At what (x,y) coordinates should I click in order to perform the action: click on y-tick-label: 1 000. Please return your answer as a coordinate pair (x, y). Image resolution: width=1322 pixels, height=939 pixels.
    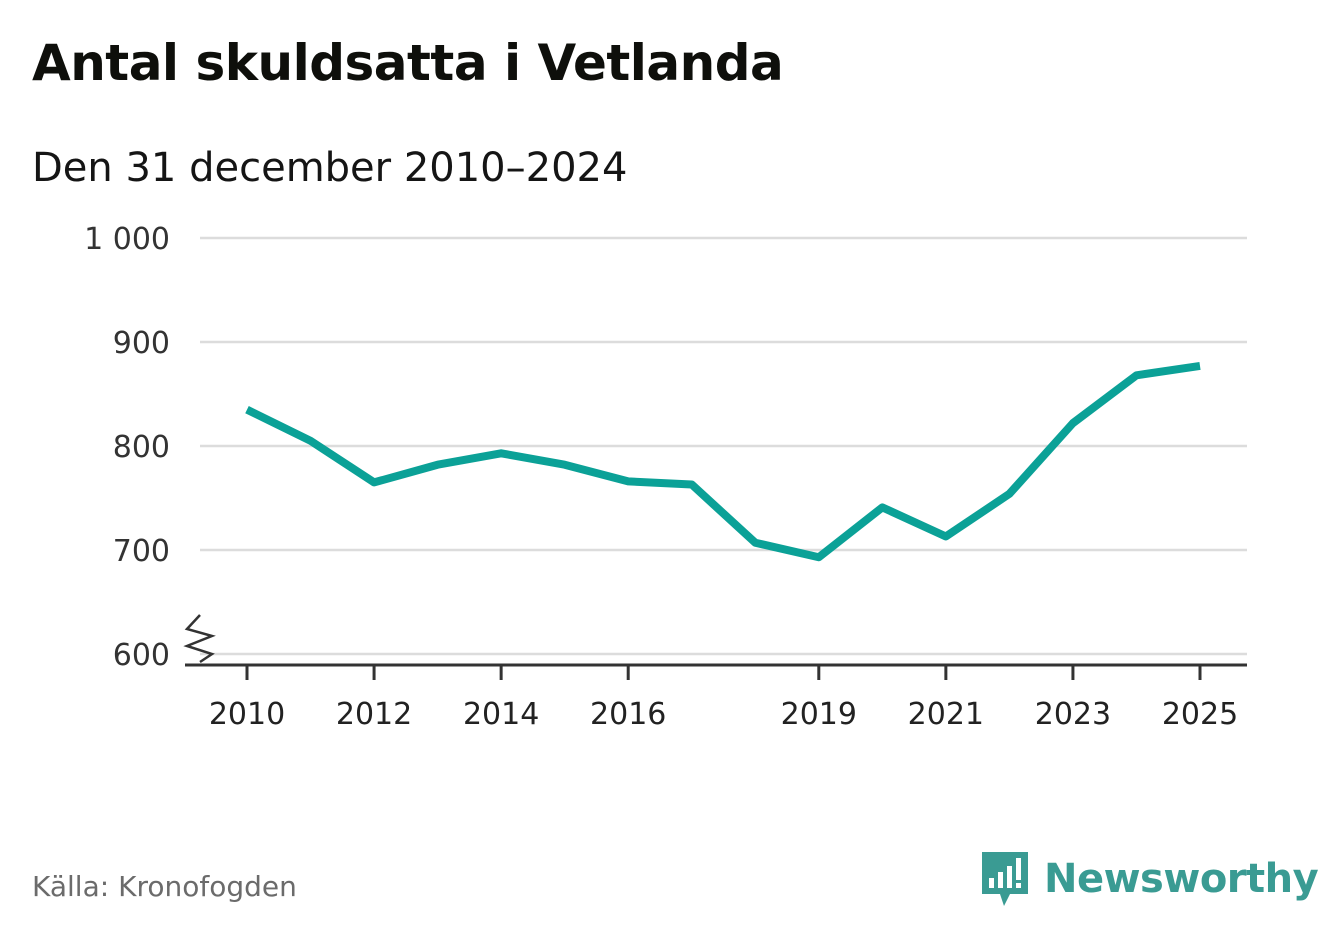
    Looking at the image, I should click on (127, 239).